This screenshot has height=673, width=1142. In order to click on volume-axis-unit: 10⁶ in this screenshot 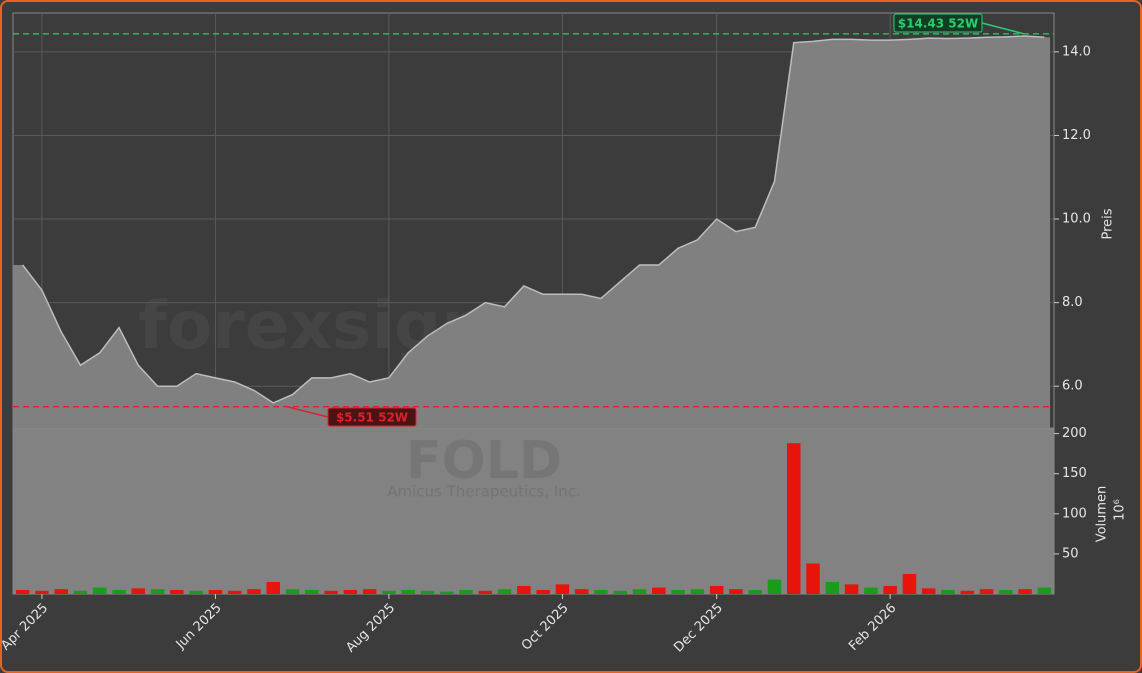, I will do `click(1120, 510)`.